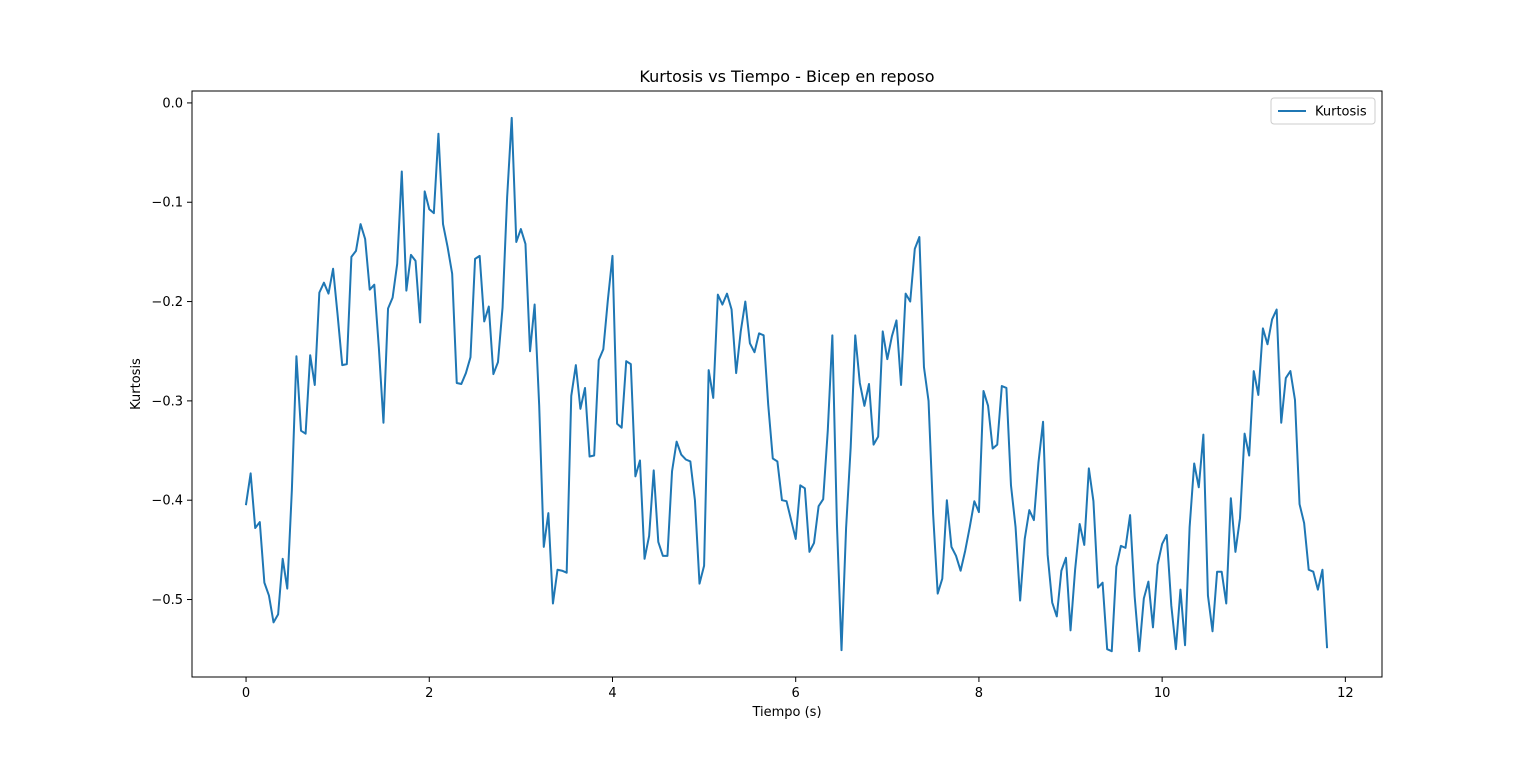 Image resolution: width=1536 pixels, height=759 pixels. Describe the element at coordinates (429, 693) in the screenshot. I see `x-tick-label: 2` at that location.